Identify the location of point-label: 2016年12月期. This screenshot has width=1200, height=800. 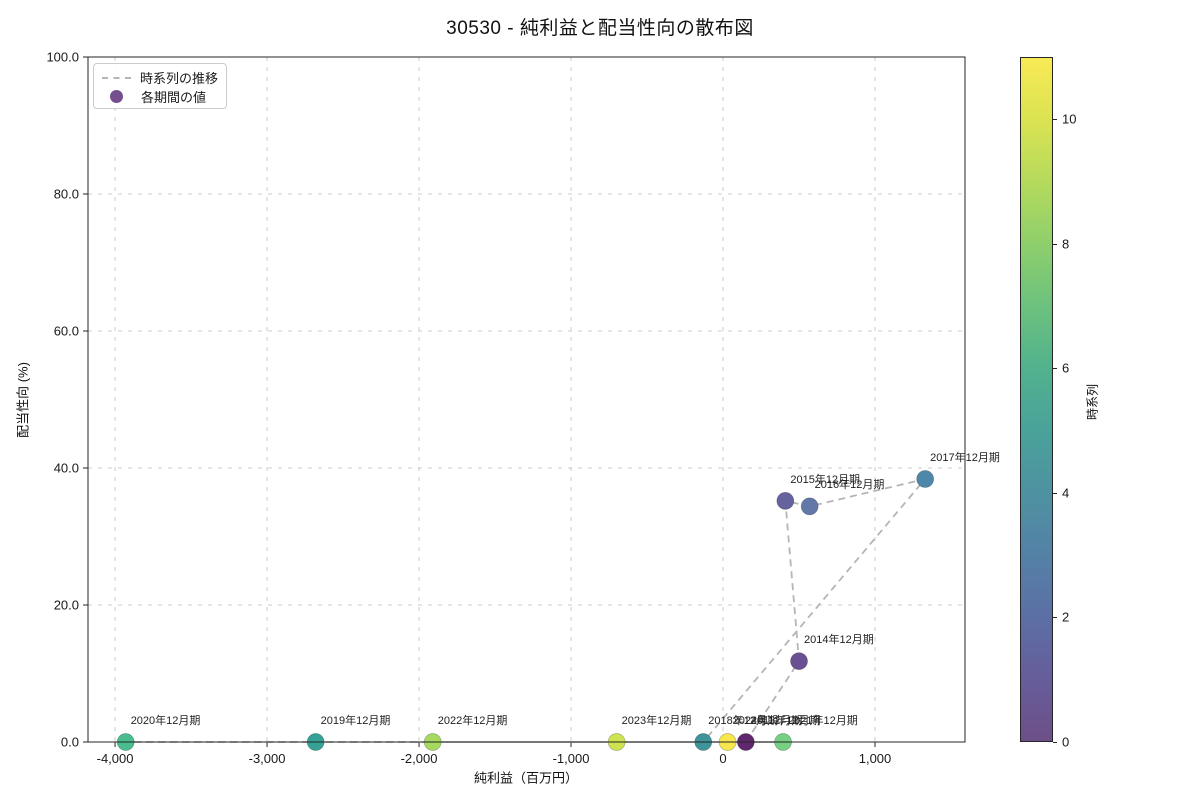
(849, 485).